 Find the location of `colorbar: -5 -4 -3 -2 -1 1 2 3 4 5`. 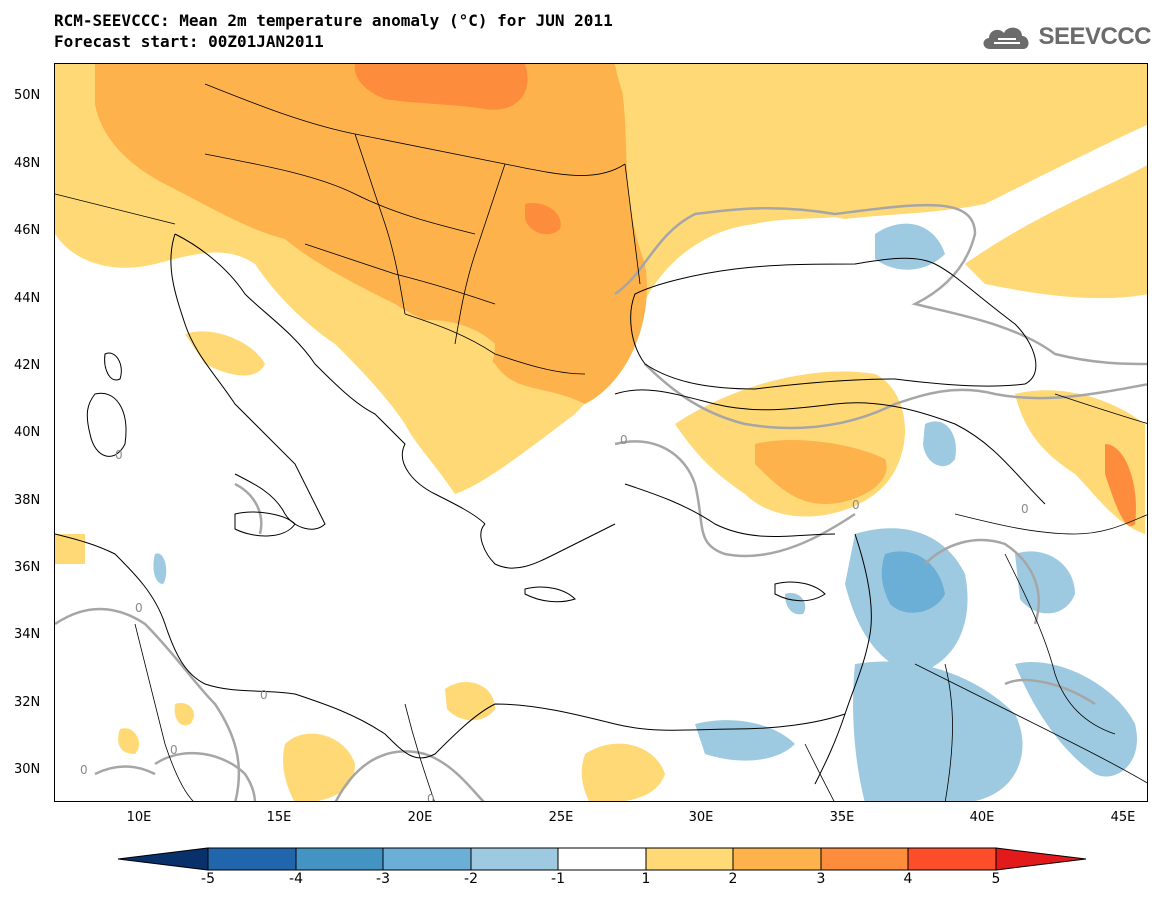

colorbar: -5 -4 -3 -2 -1 1 2 3 4 5 is located at coordinates (602, 877).